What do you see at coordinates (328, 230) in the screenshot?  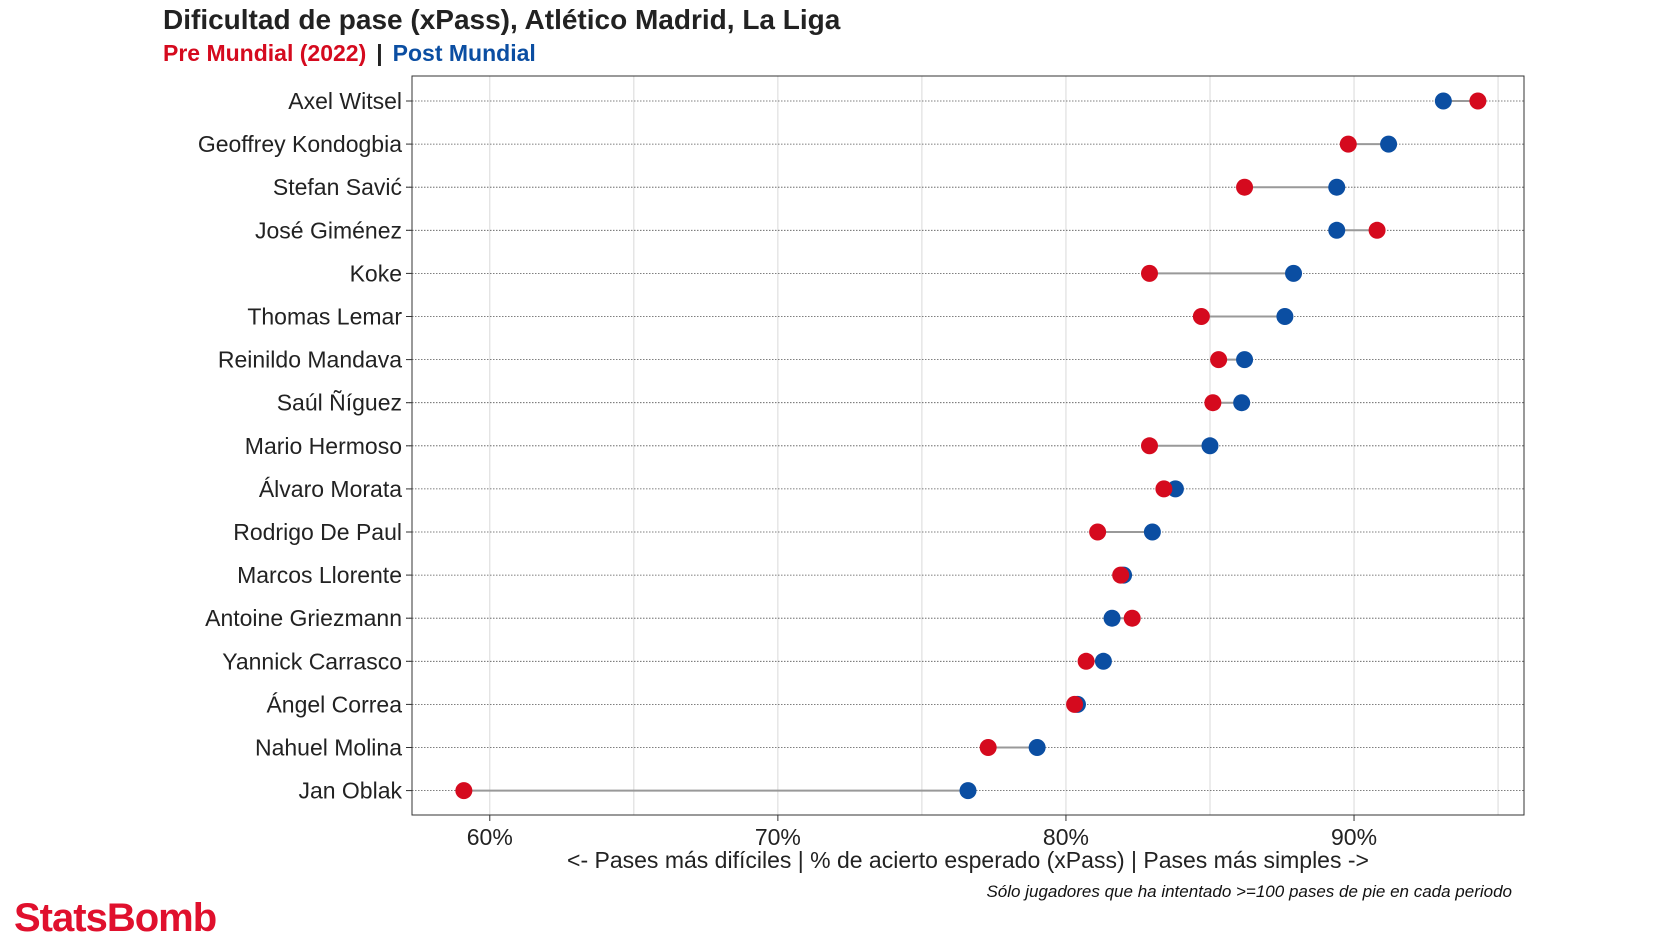 I see `player-label: José Giménez` at bounding box center [328, 230].